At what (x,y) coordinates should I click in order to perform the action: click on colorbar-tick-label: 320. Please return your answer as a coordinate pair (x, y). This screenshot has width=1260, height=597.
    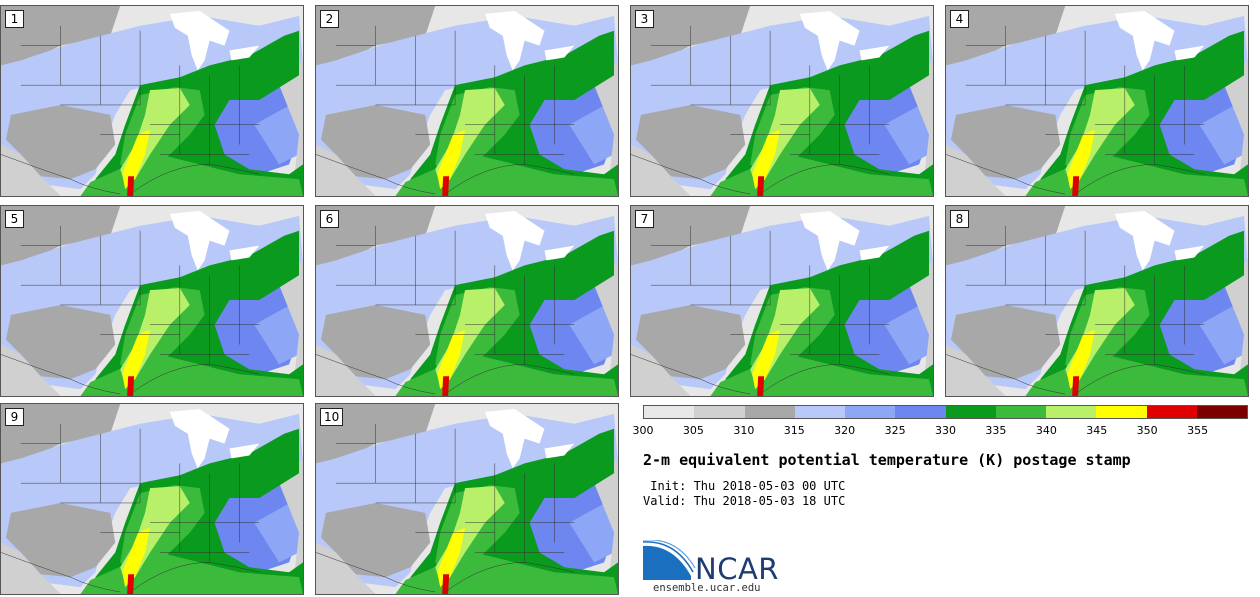
    Looking at the image, I should click on (845, 430).